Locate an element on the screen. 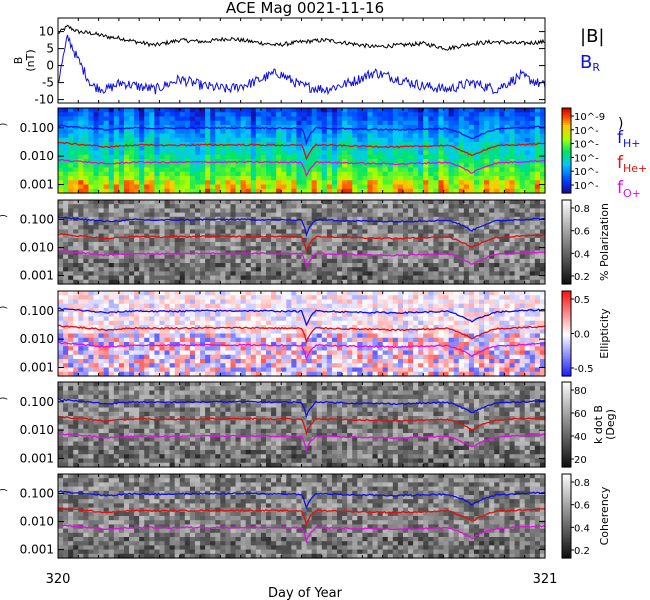 The width and height of the screenshot is (650, 600). y-tick-label: -5 is located at coordinates (48, 83).